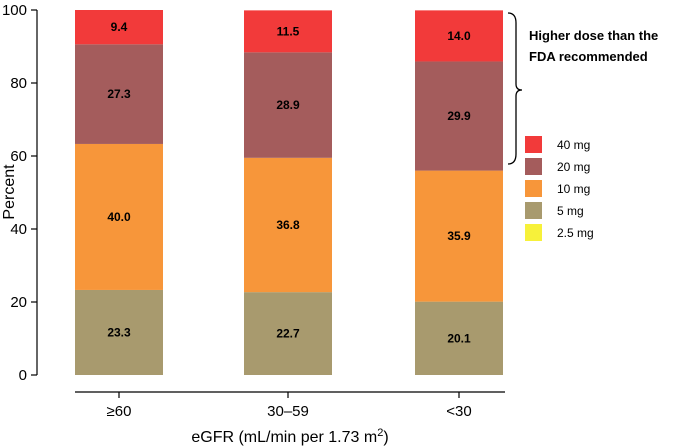  I want to click on bar-value-label: 36.8, so click(288, 225).